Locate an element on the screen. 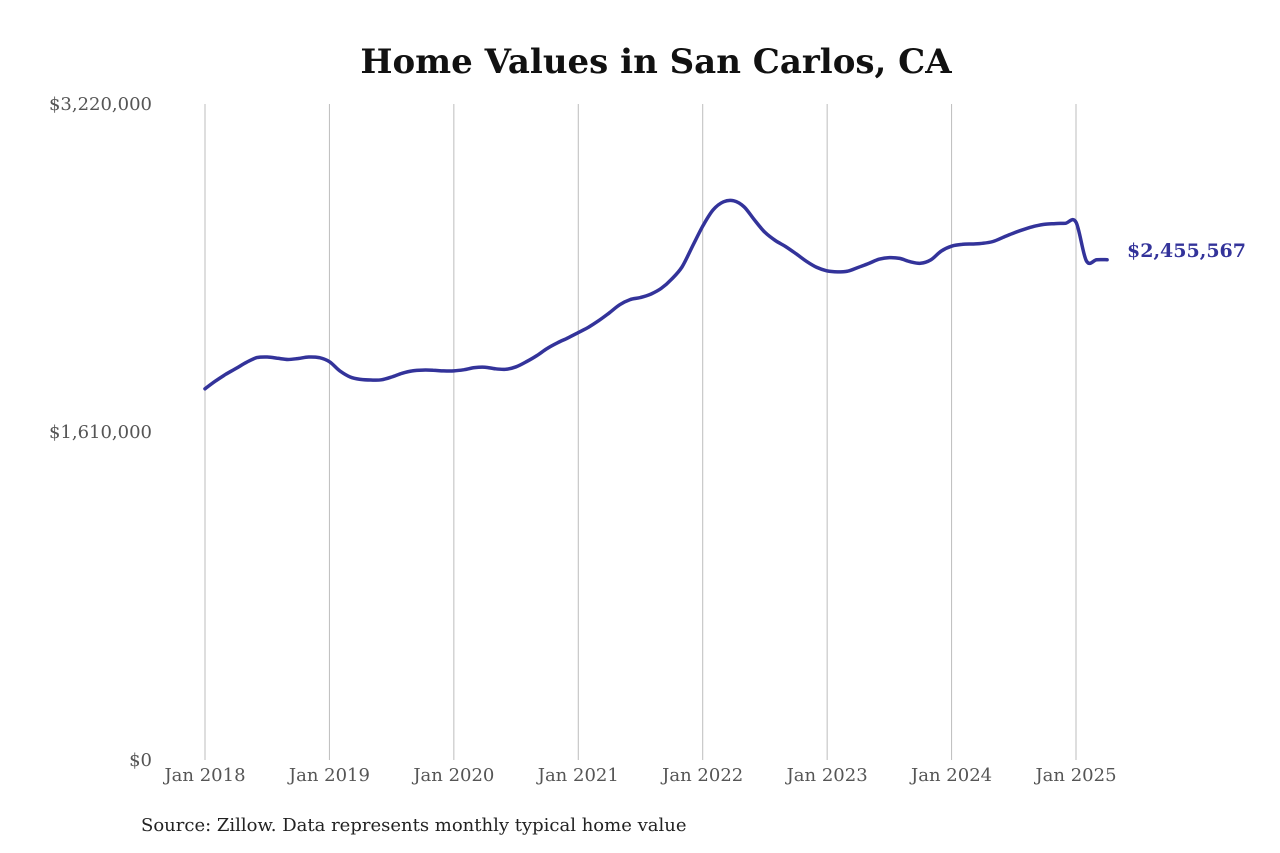  x-tick-label-7: Jan 2025 is located at coordinates (1074, 775).